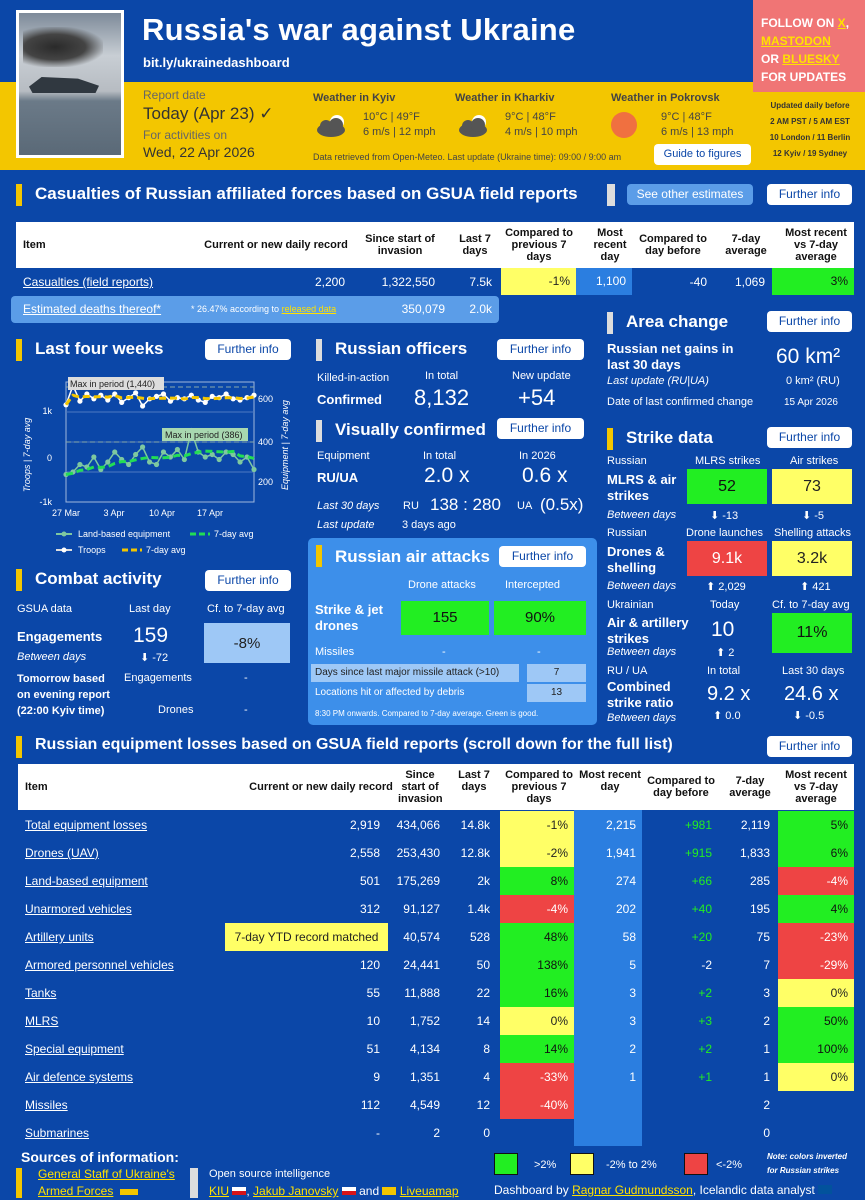 The image size is (865, 1200). What do you see at coordinates (631, 1165) in the screenshot?
I see `legend-yellow: -2% to 2%` at bounding box center [631, 1165].